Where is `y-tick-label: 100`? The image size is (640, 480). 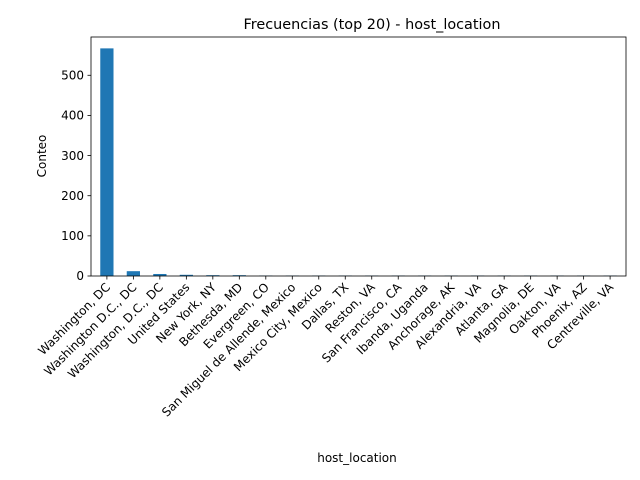 y-tick-label: 100 is located at coordinates (72, 236).